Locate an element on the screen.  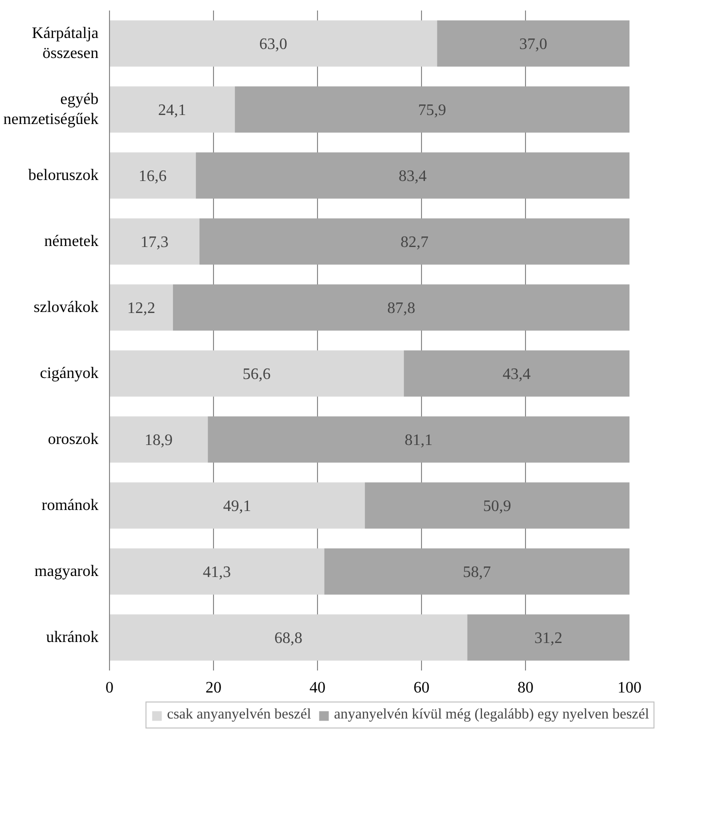
x-tick-label: 60 is located at coordinates (422, 688).